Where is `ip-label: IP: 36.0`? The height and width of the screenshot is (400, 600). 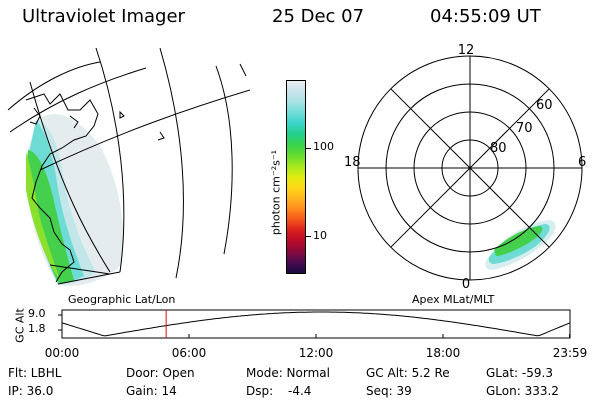
ip-label: IP: 36.0 is located at coordinates (31, 391).